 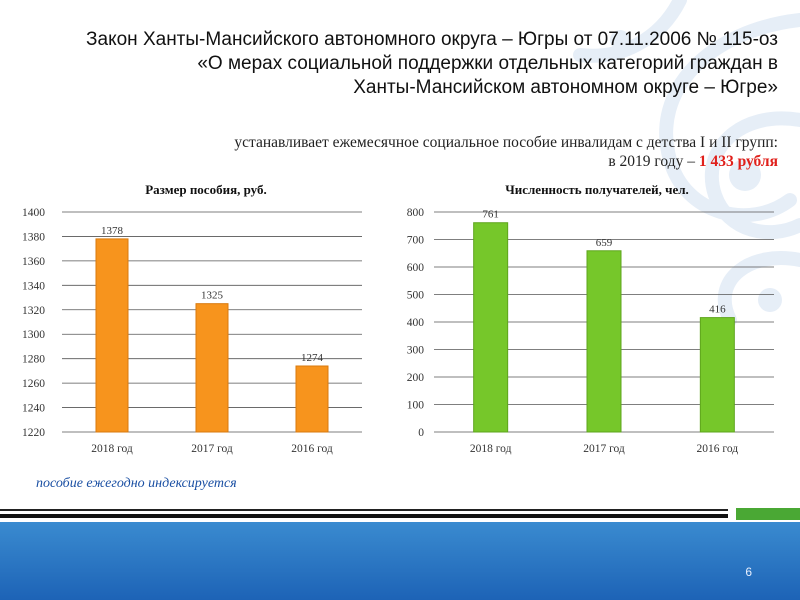 What do you see at coordinates (490, 215) in the screenshot?
I see `recipients-data-label: 761` at bounding box center [490, 215].